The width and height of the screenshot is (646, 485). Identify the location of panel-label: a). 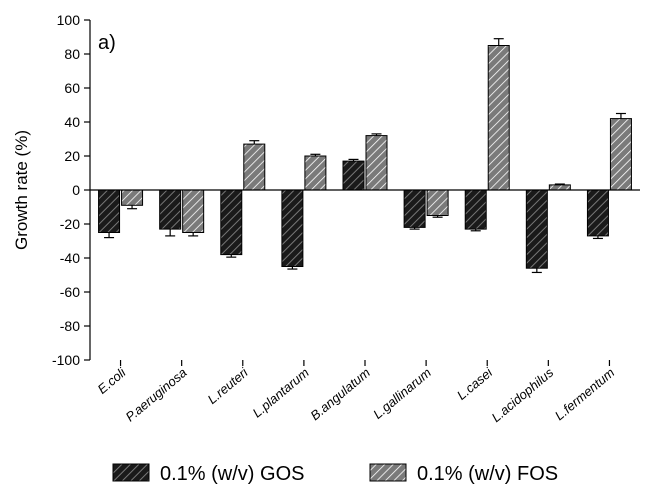
(107, 43).